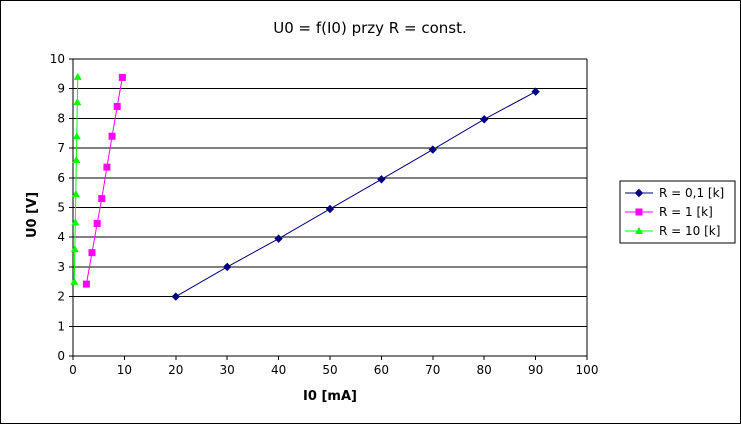  I want to click on y-tick-label: 3, so click(61, 267).